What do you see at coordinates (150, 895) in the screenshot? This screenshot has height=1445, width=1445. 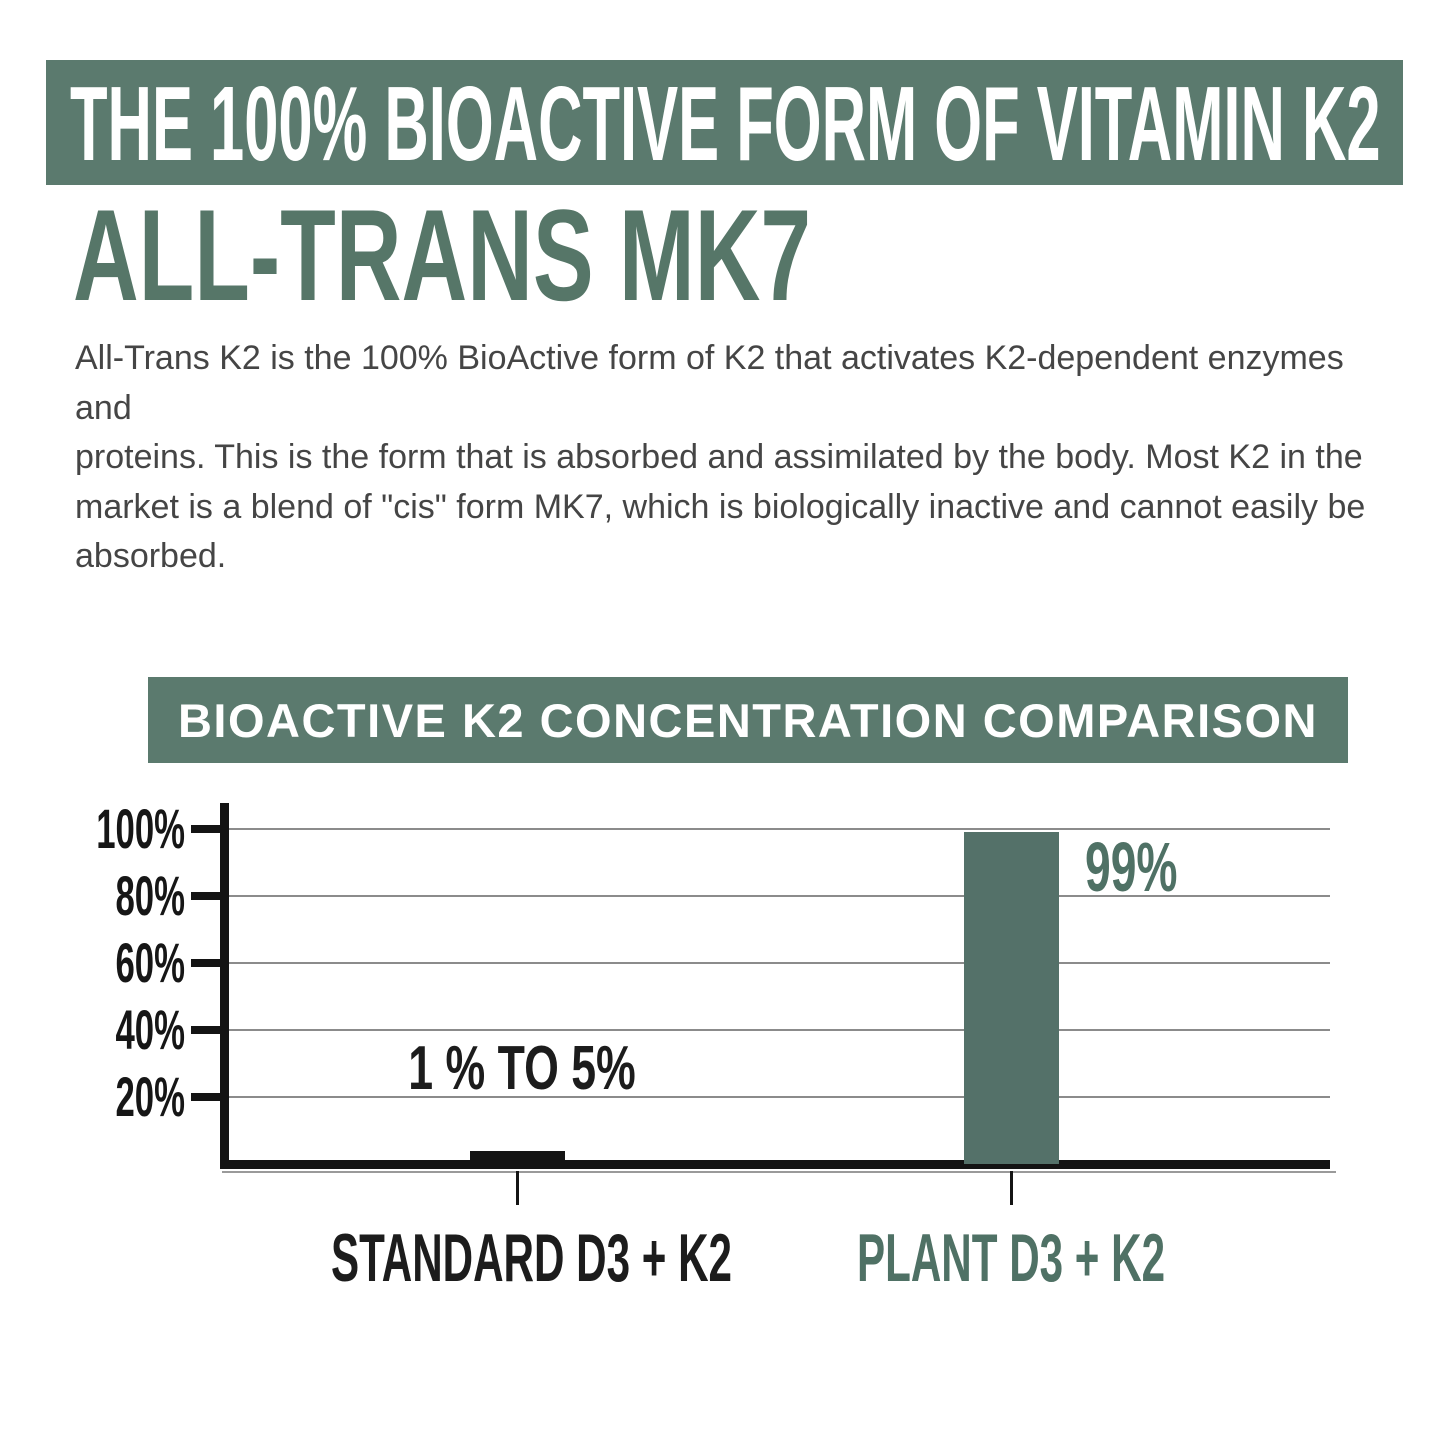 I see `y-tick-label: 80%` at bounding box center [150, 895].